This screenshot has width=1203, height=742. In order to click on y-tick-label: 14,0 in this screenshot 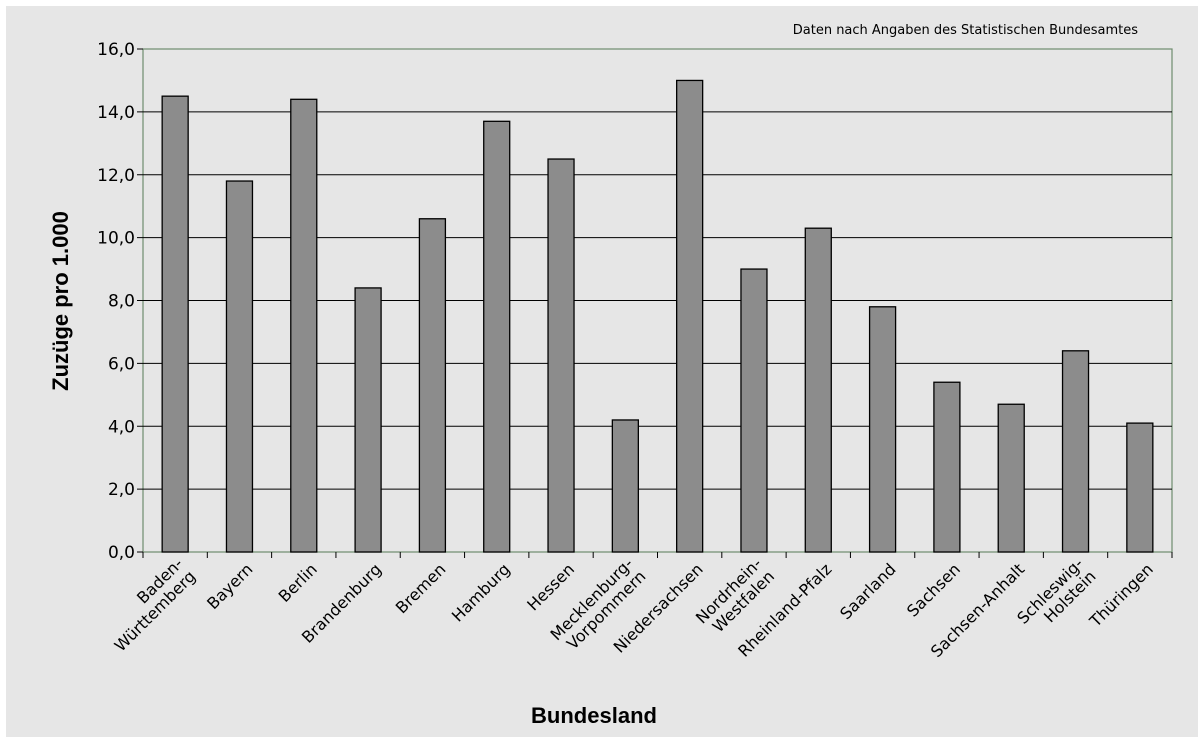, I will do `click(116, 113)`.